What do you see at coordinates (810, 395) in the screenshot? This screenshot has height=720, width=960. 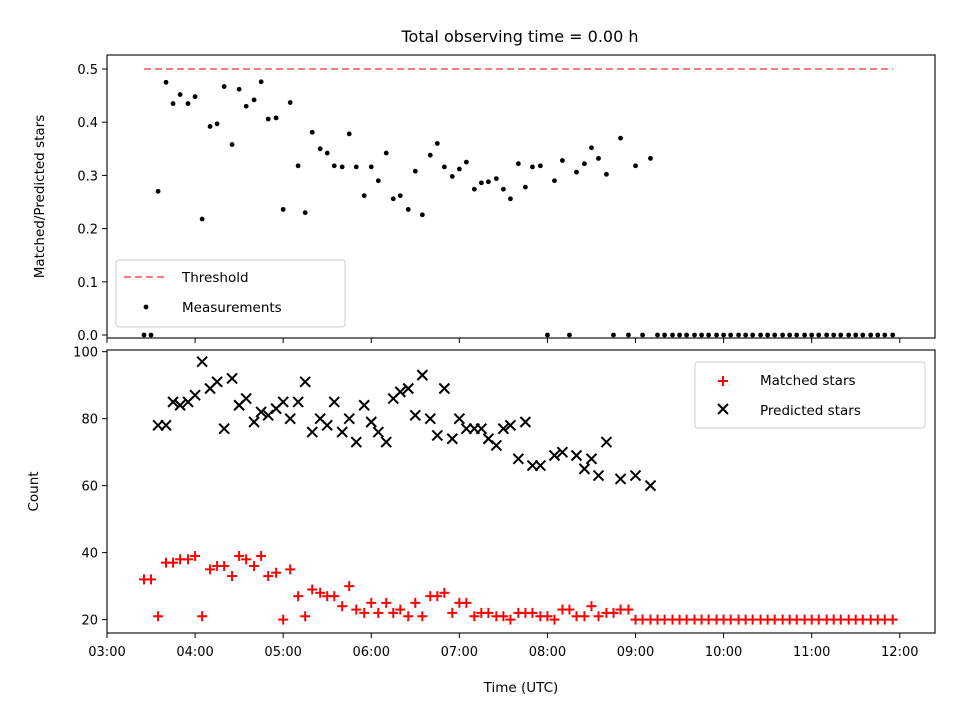 I see `bottom-legend: Matched stars Predicted stars` at bounding box center [810, 395].